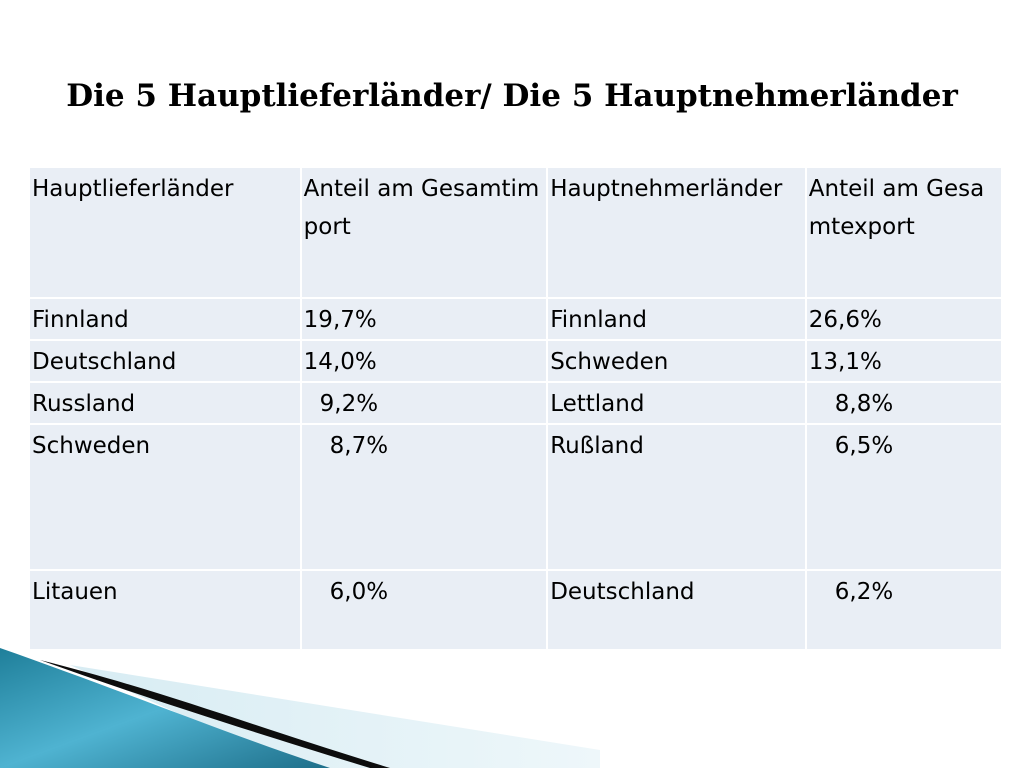  What do you see at coordinates (904, 232) in the screenshot?
I see `header-cell-export-share: Anteil am Gesamtexport` at bounding box center [904, 232].